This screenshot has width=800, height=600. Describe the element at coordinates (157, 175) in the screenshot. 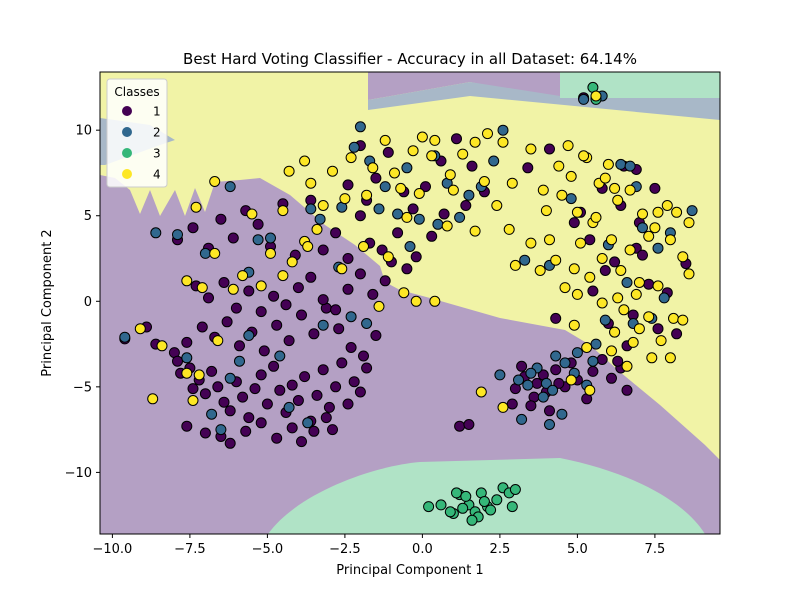

I see `legend-label-4: 4` at that location.